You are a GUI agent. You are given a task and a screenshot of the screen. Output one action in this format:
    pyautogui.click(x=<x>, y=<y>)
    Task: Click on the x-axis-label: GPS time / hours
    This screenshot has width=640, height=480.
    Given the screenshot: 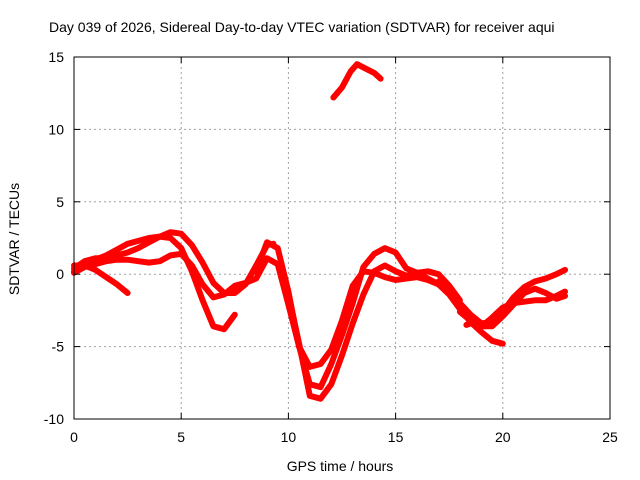 What is the action you would take?
    pyautogui.click(x=340, y=466)
    